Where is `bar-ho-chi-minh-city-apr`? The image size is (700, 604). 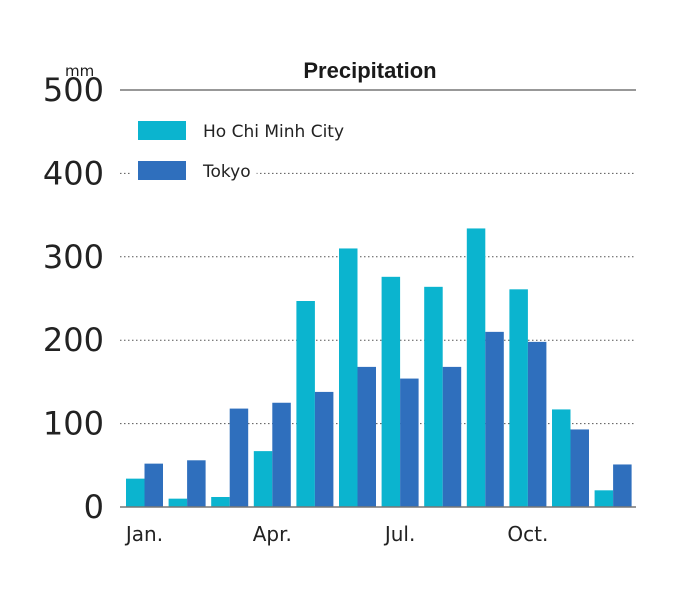
bar-ho-chi-minh-city-apr is located at coordinates (263, 479).